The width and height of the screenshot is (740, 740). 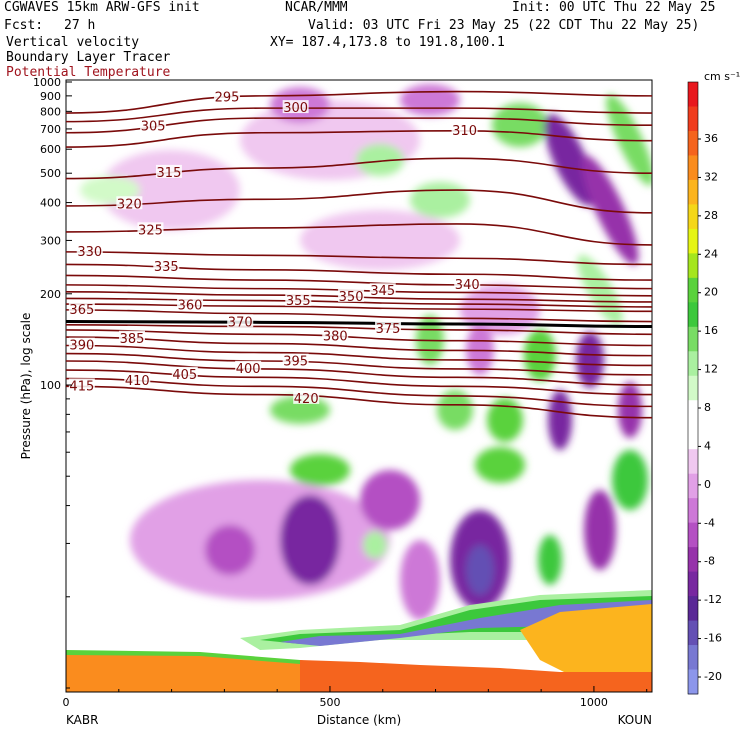 What do you see at coordinates (614, 7) in the screenshot?
I see `init-time: Init: 00 UTC Thu 22 May 25` at bounding box center [614, 7].